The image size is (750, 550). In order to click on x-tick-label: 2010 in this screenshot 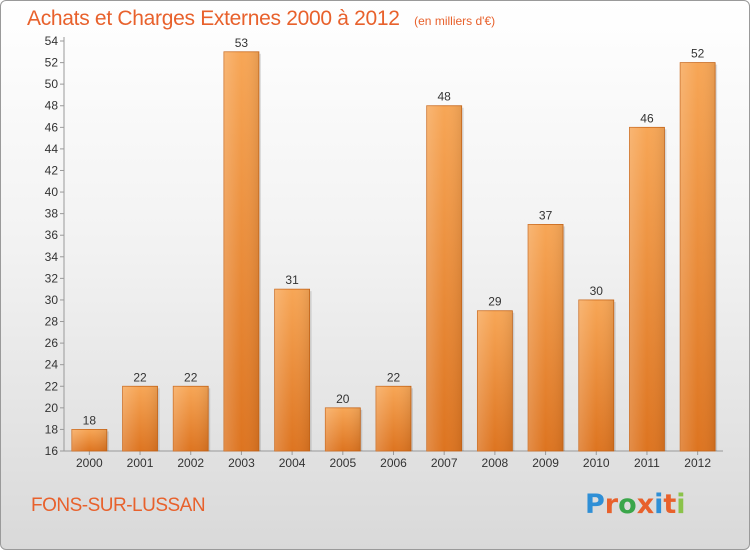, I will do `click(596, 463)`.